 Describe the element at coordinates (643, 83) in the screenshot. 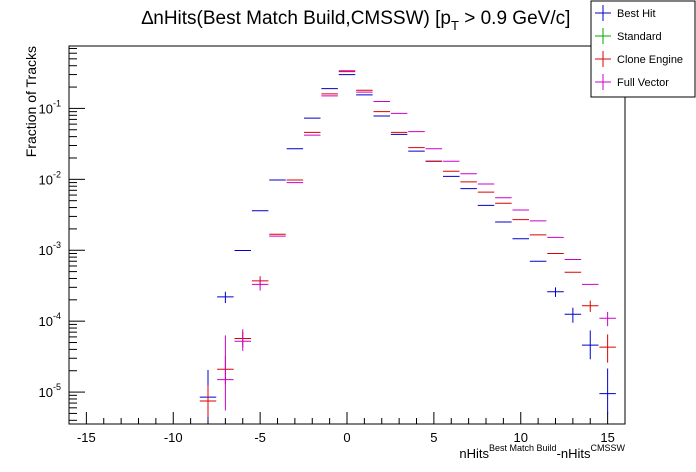

I see `legend-label: Full Vector` at that location.